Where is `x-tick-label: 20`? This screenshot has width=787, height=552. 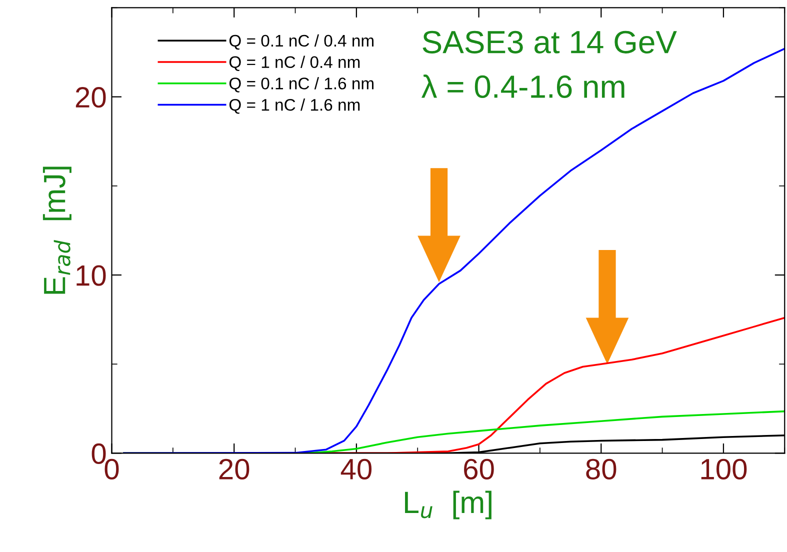 x-tick-label: 20 is located at coordinates (234, 469).